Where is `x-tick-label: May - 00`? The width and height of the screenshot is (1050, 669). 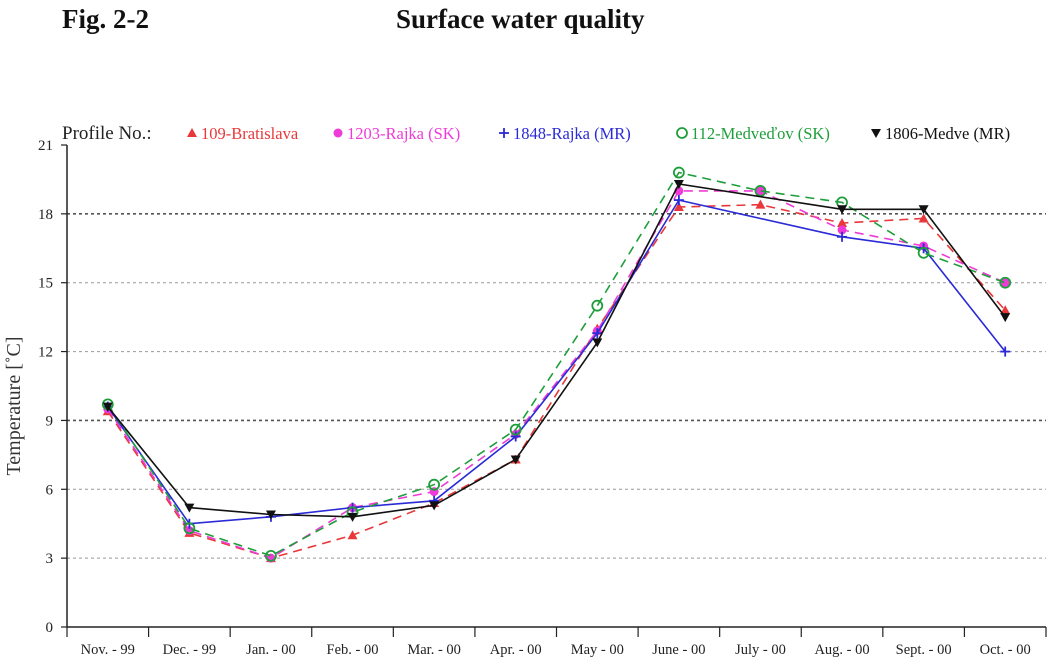 x-tick-label: May - 00 is located at coordinates (597, 650).